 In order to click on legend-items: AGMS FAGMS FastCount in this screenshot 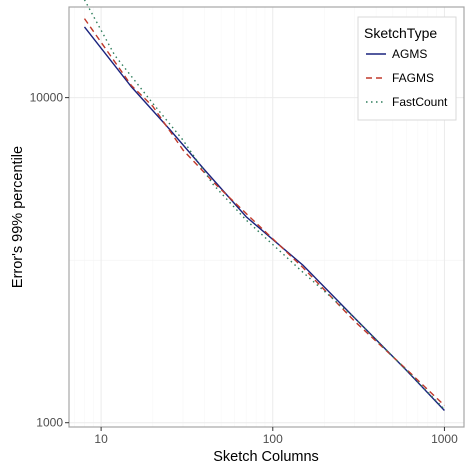, I will do `click(407, 78)`.